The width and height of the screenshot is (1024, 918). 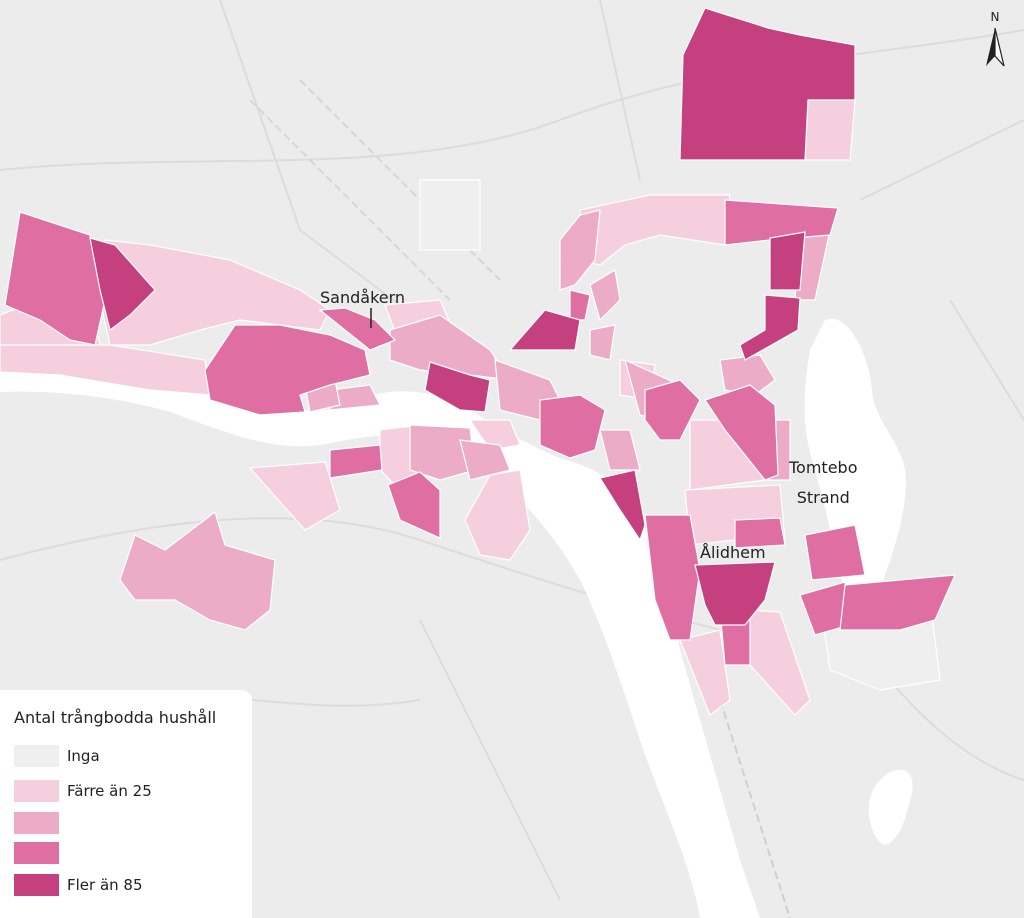 I want to click on legend-title: Antal trångbodda hushåll, so click(x=115, y=717).